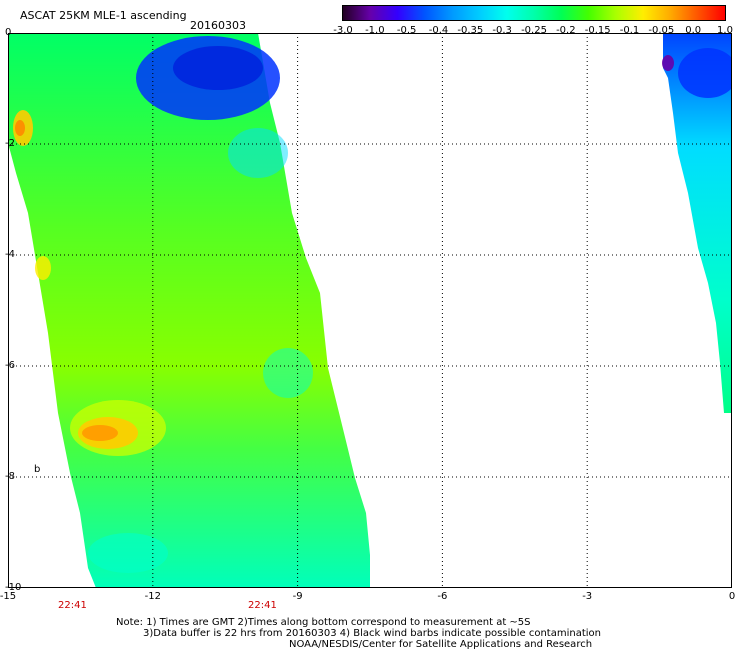 The image size is (740, 650). What do you see at coordinates (297, 596) in the screenshot?
I see `x-tick-label: -9` at bounding box center [297, 596].